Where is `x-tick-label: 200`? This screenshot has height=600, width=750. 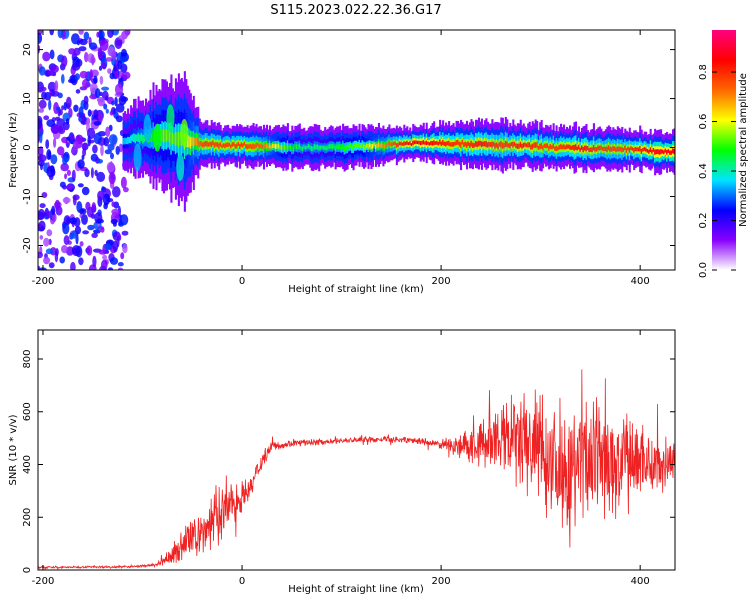 x-tick-label: 200 is located at coordinates (441, 281).